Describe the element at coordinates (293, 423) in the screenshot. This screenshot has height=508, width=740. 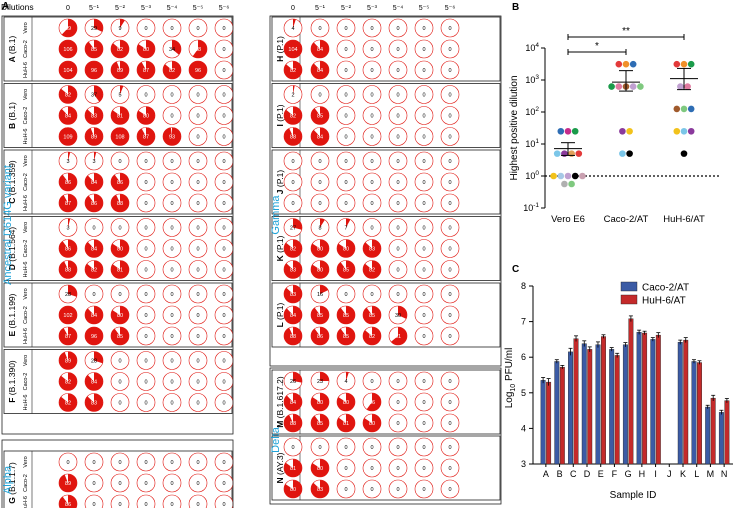
I see `plaque-well: 88` at that location.